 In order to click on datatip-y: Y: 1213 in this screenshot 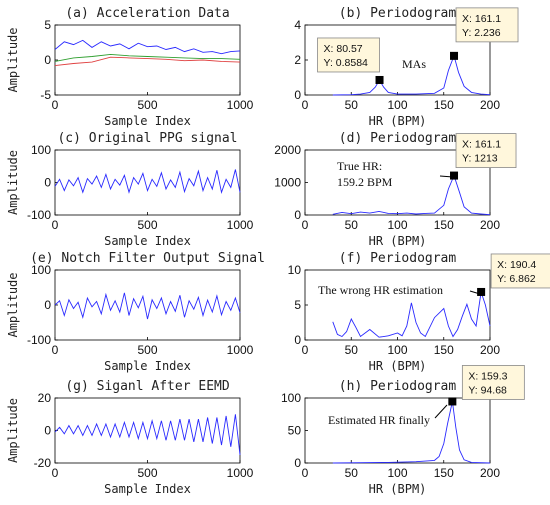, I will do `click(480, 159)`.